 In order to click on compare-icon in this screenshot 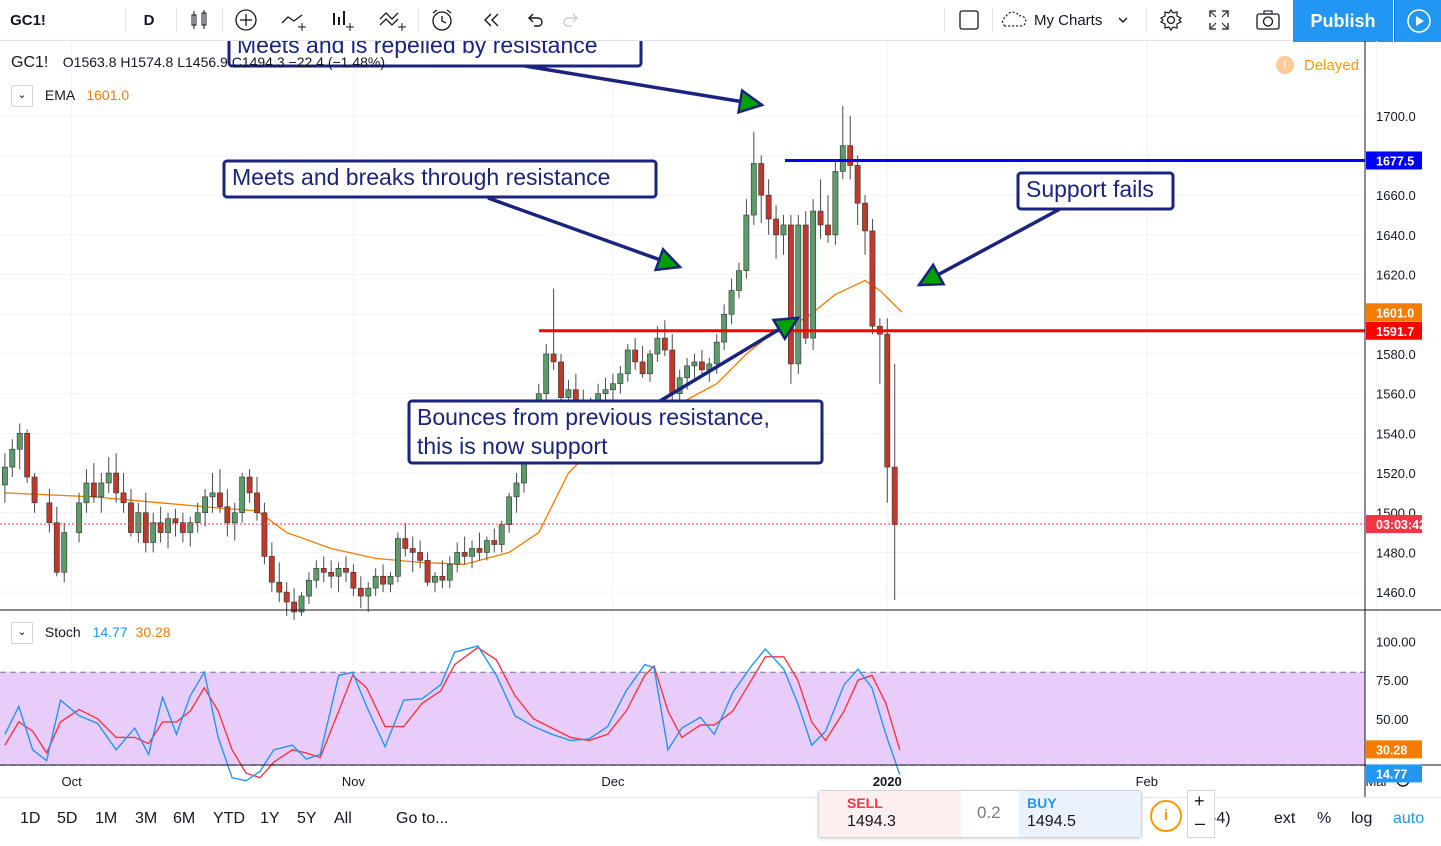, I will do `click(295, 20)`.